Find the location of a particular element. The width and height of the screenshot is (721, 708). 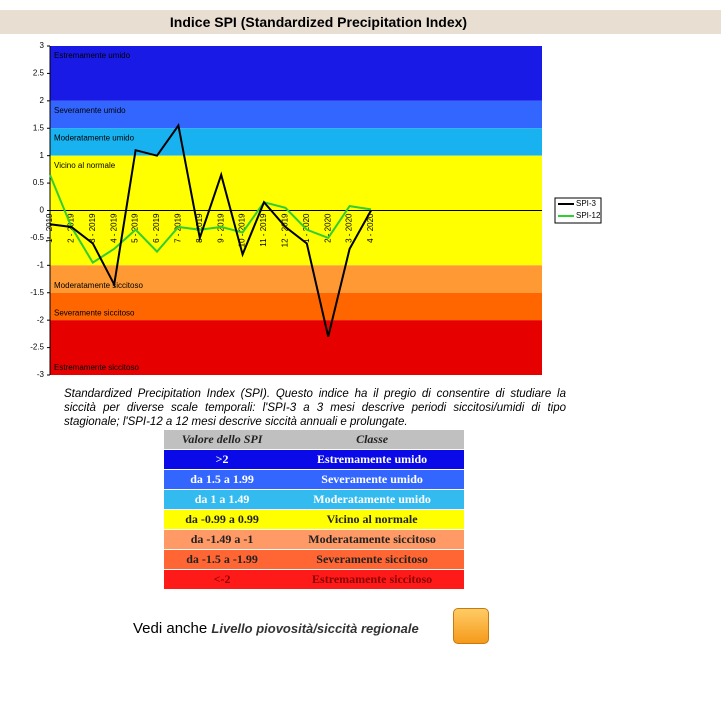

table-row: da -0.99 a 0.99 Vicino al normale is located at coordinates (314, 519).